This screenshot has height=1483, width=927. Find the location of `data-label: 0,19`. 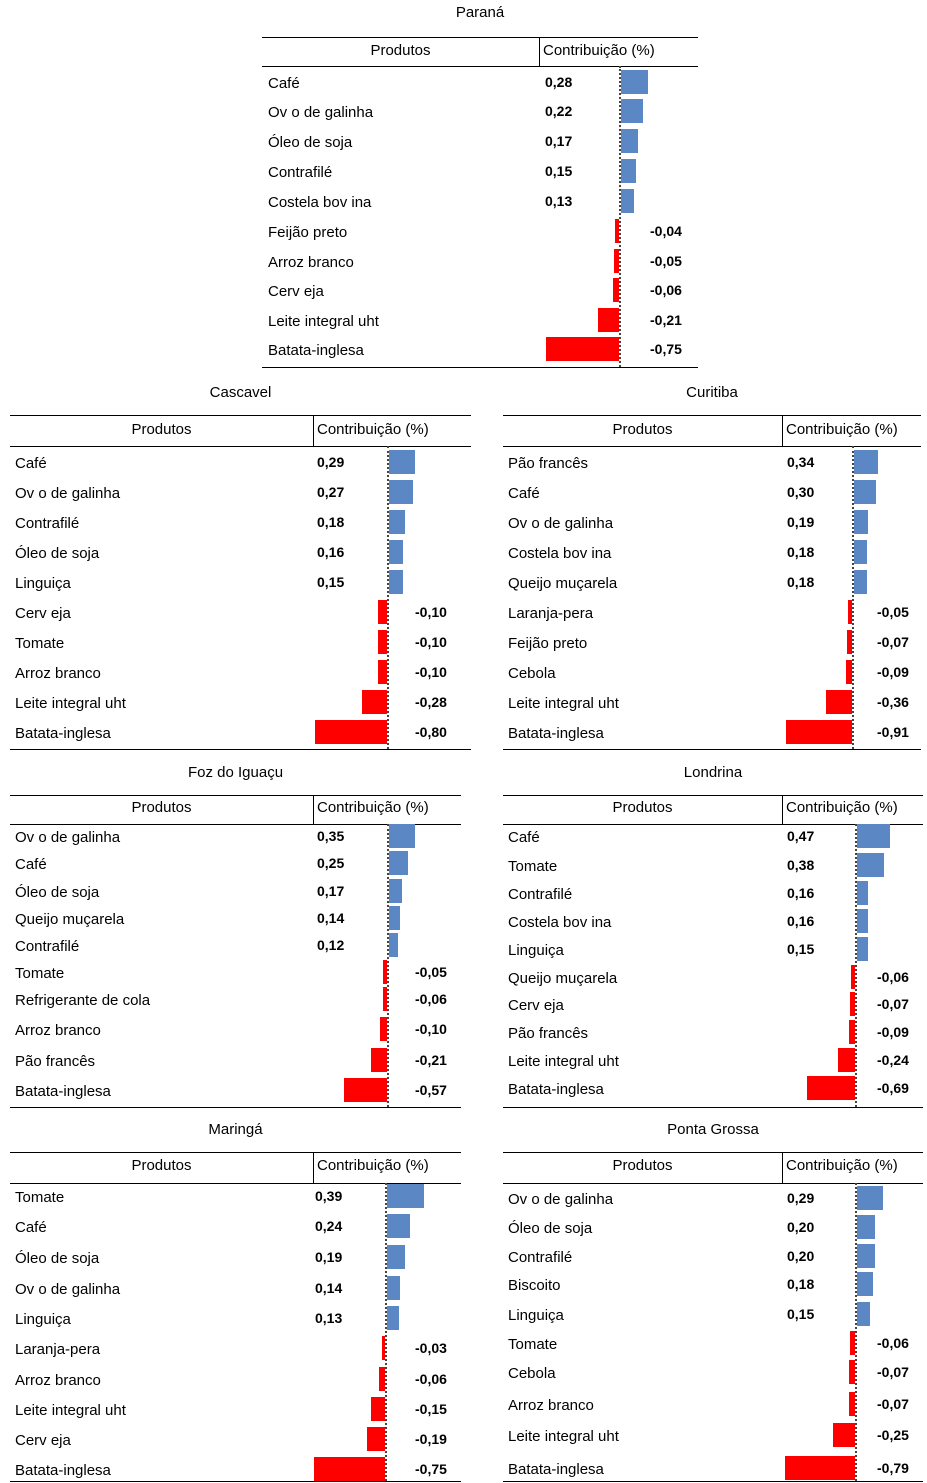

data-label: 0,19 is located at coordinates (329, 1257).